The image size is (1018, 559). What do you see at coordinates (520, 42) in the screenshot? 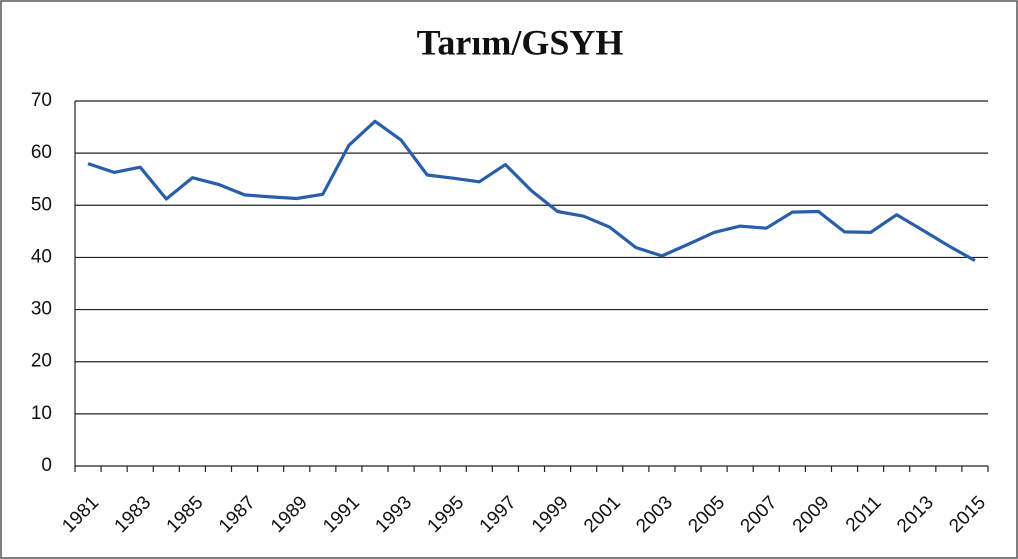
I see `chart-title: Tarım/GSYH` at bounding box center [520, 42].